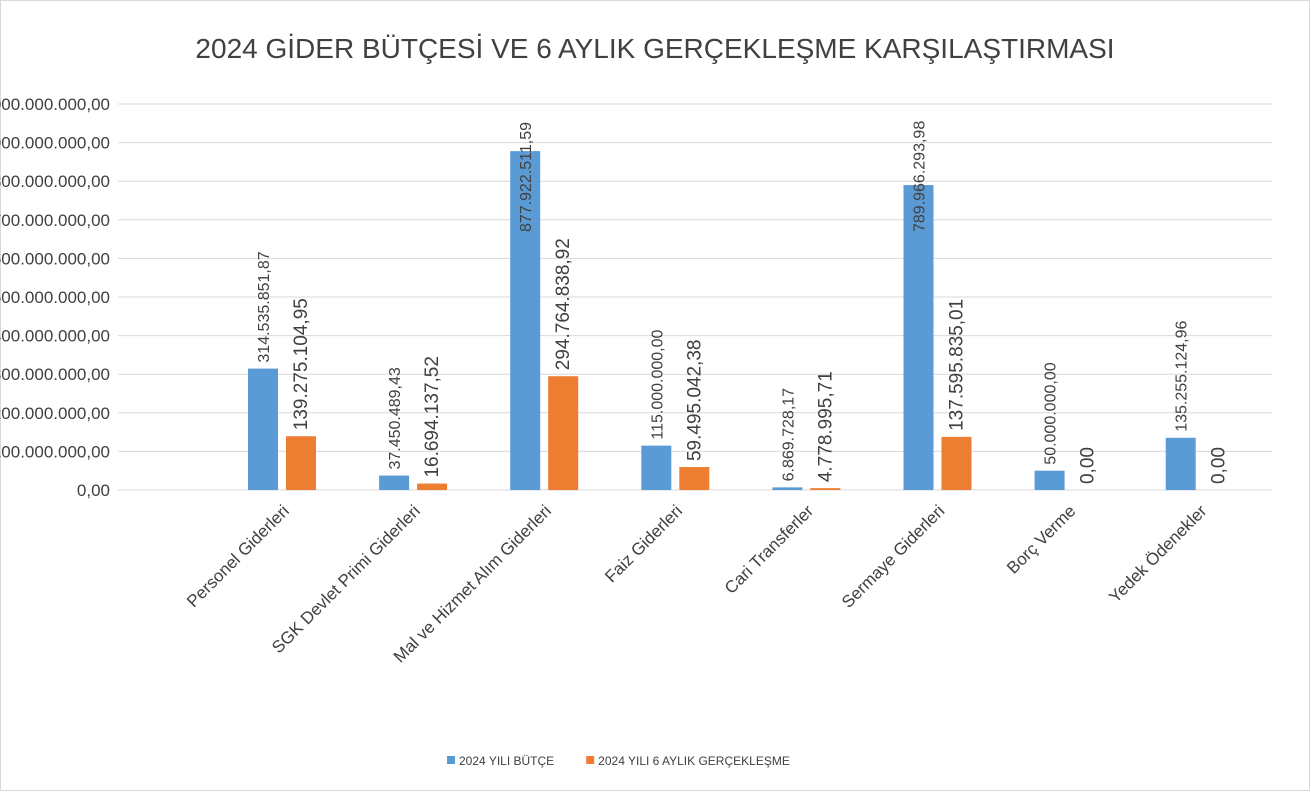  I want to click on value-label: 294.764.838,92, so click(563, 304).